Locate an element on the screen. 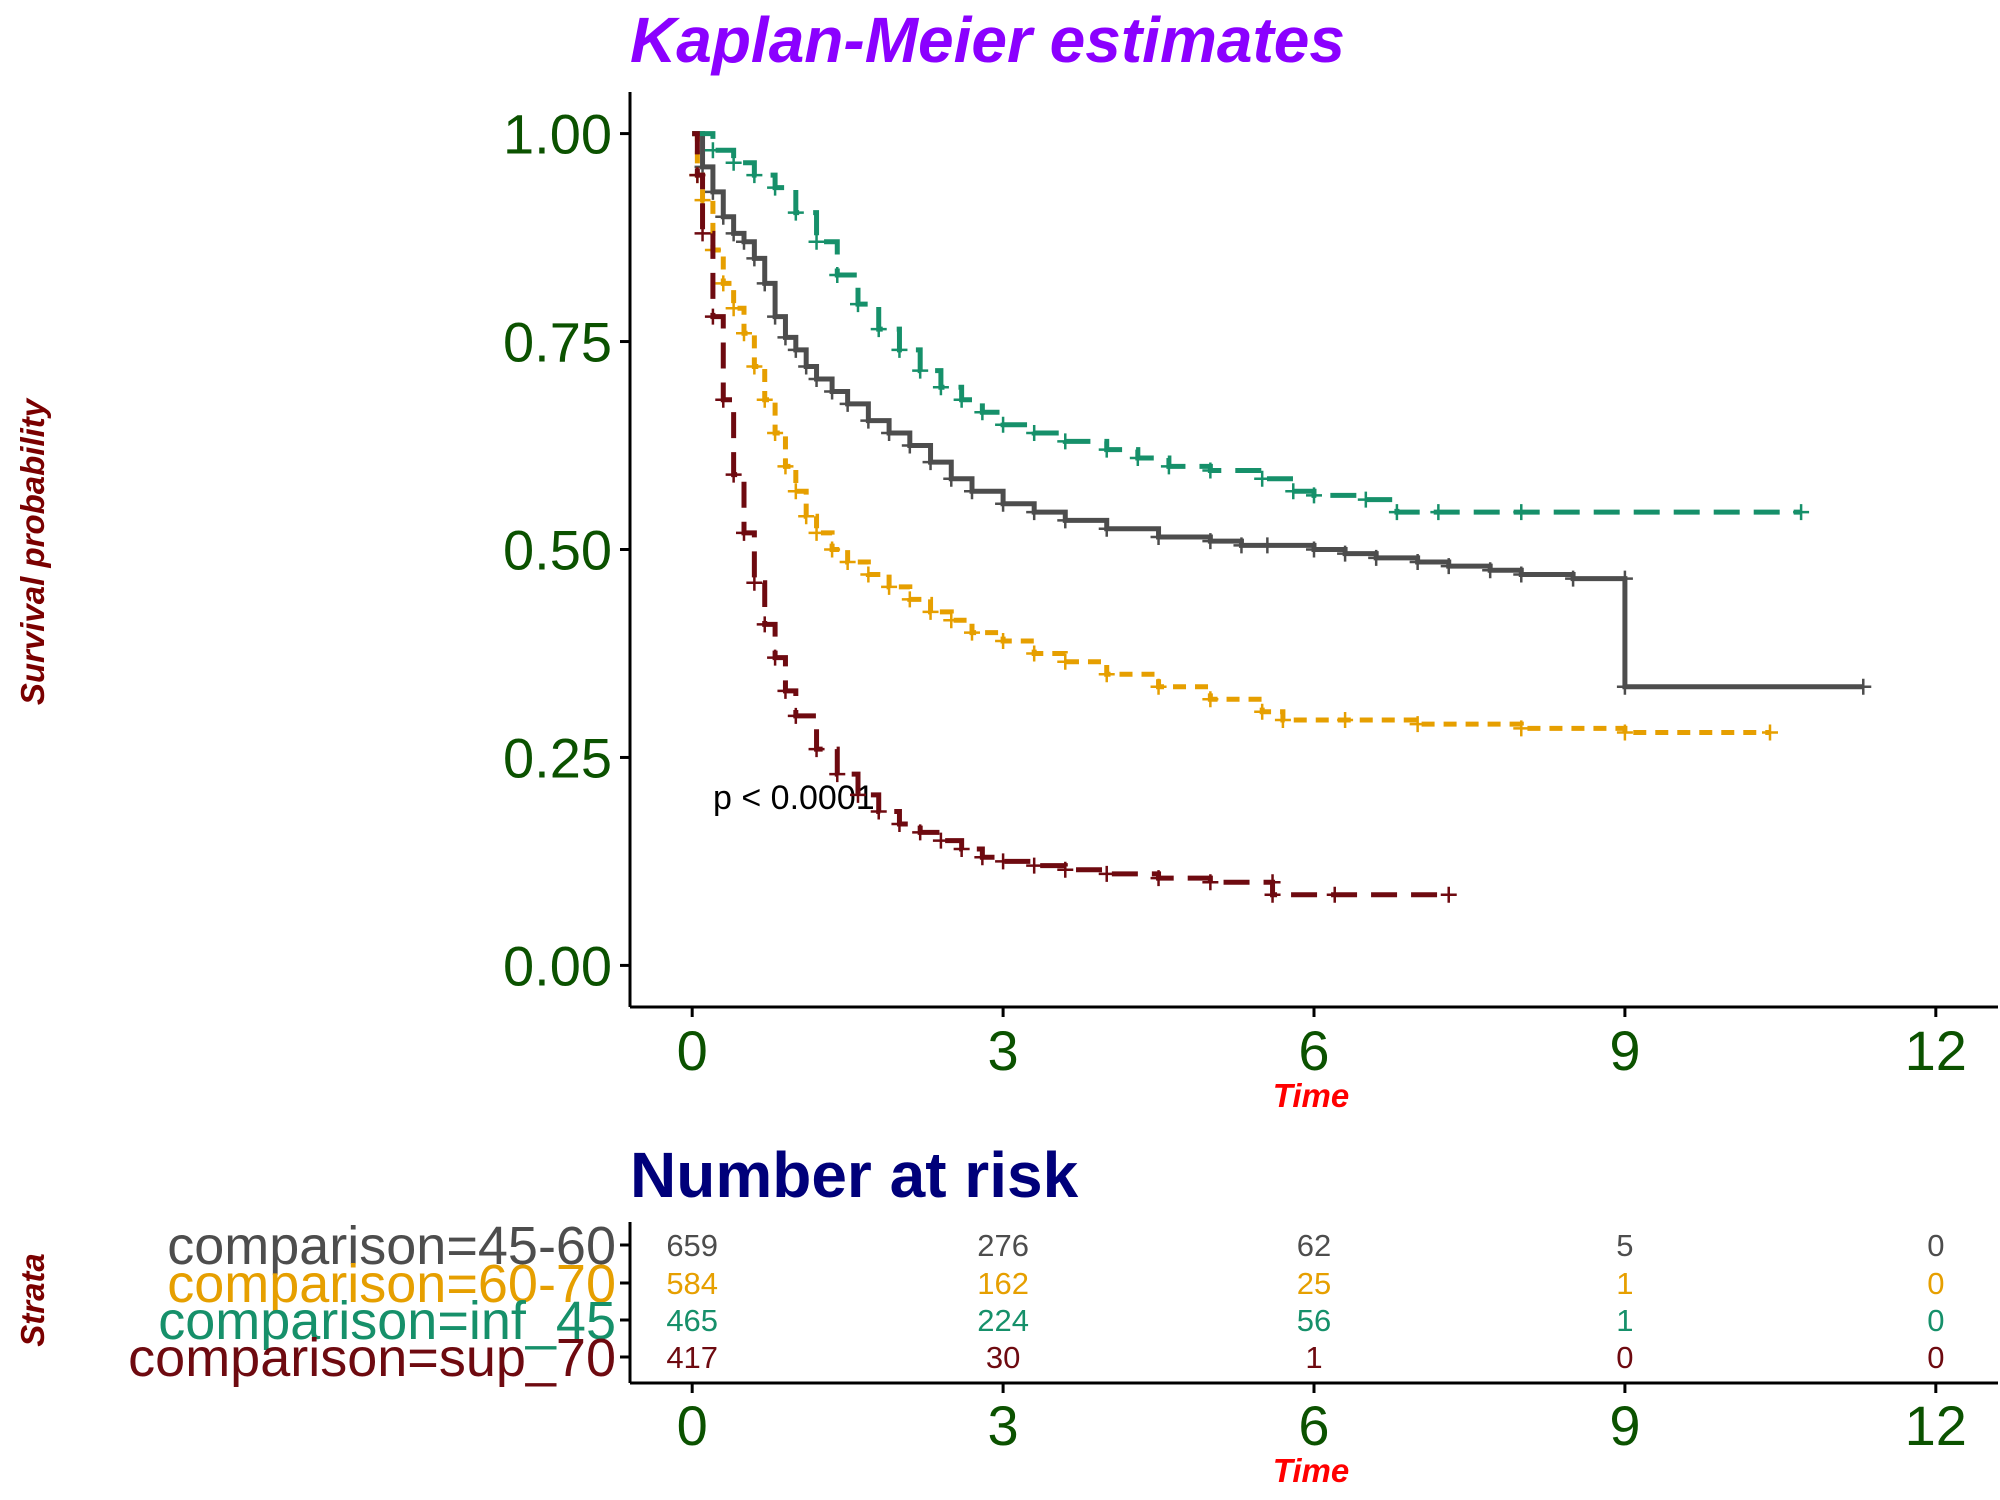  risk-x-tick-label: 12 is located at coordinates (1936, 1425).